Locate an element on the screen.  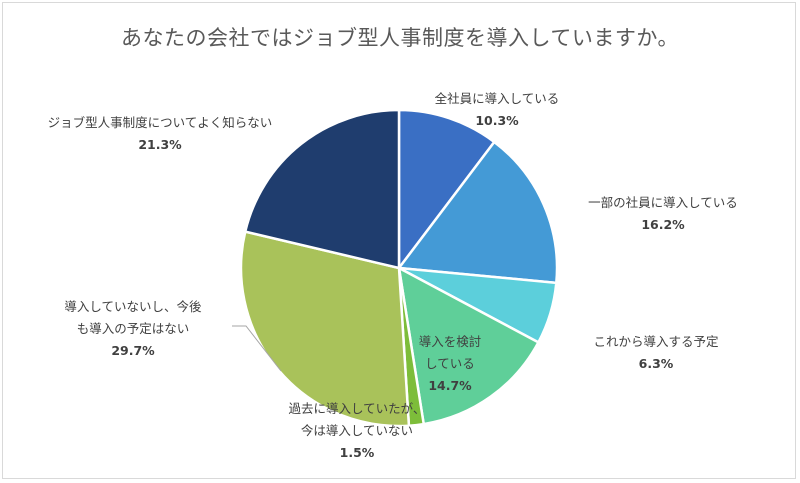
slice-label-4-line-0: 過去に導入していたが、 is located at coordinates (357, 408).